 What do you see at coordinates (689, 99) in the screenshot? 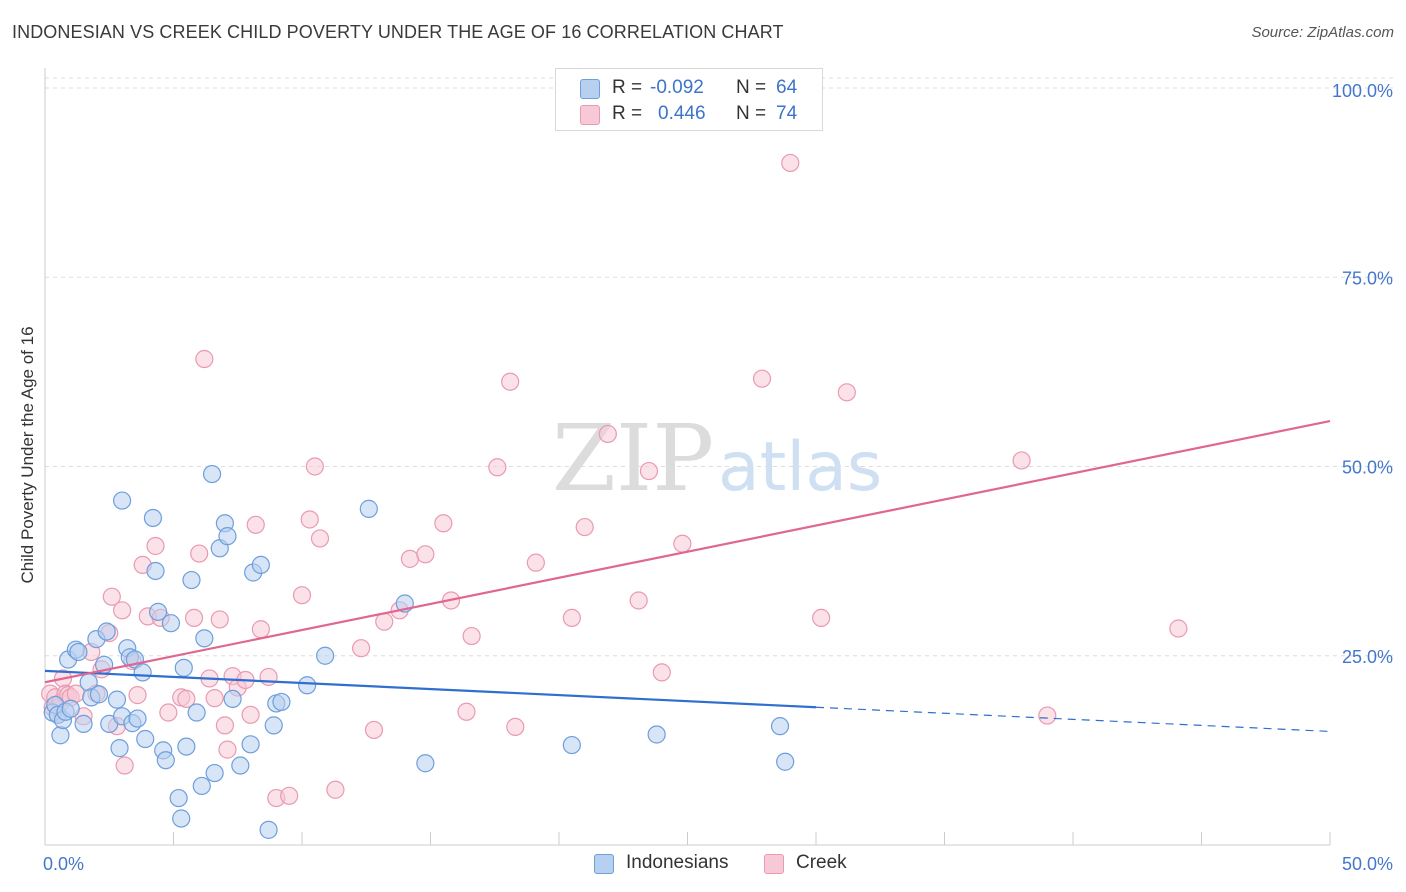
I see `correlation-legend: R = -0.092 N = 64 R = 0.446 N = 74` at bounding box center [689, 99].